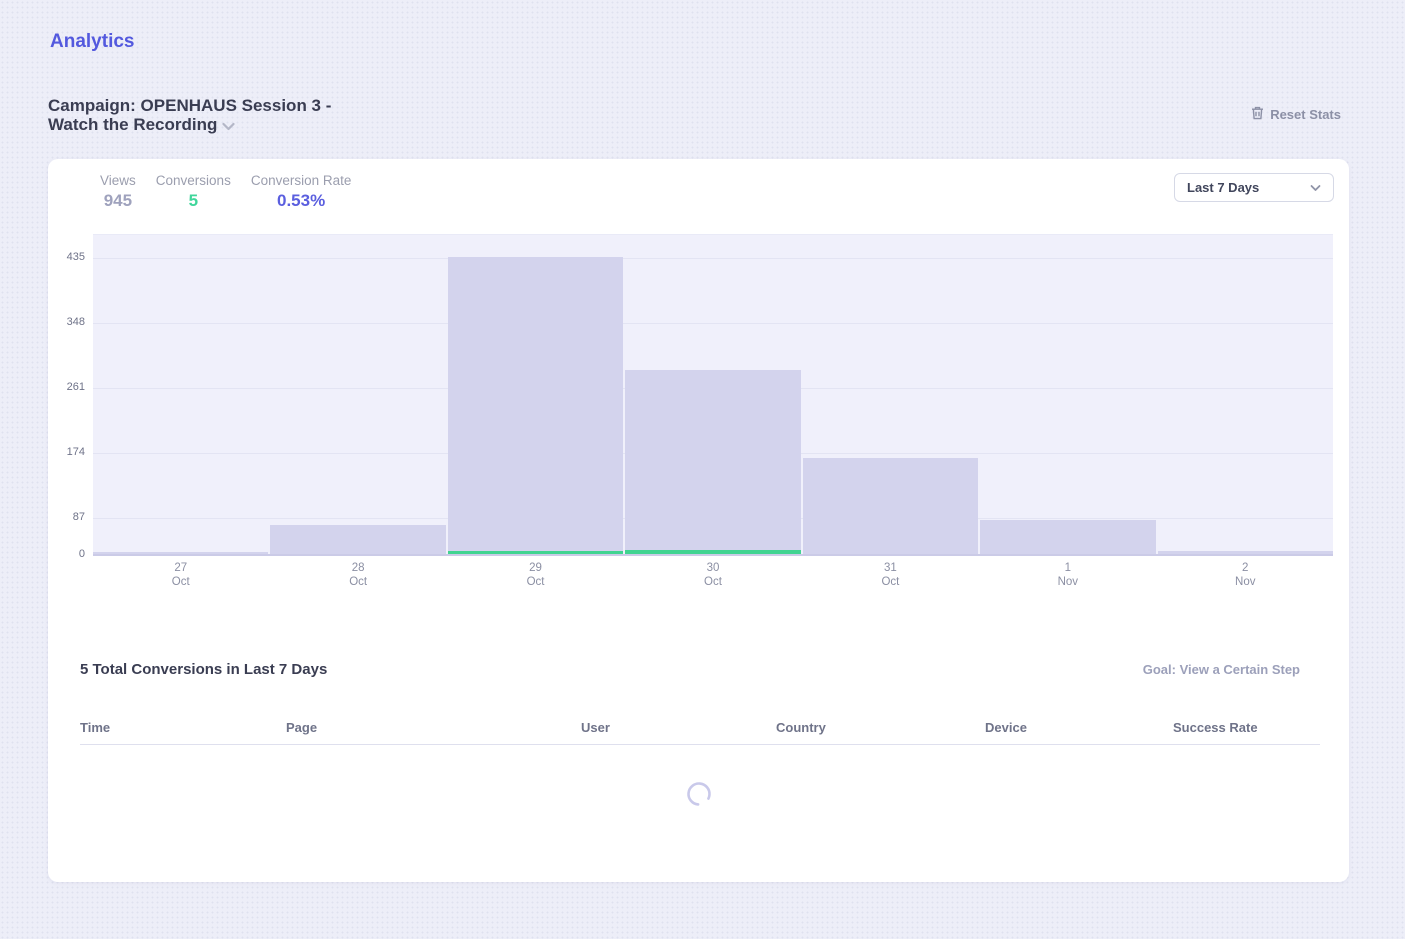  Describe the element at coordinates (302, 727) in the screenshot. I see `column-header-page: Page` at that location.